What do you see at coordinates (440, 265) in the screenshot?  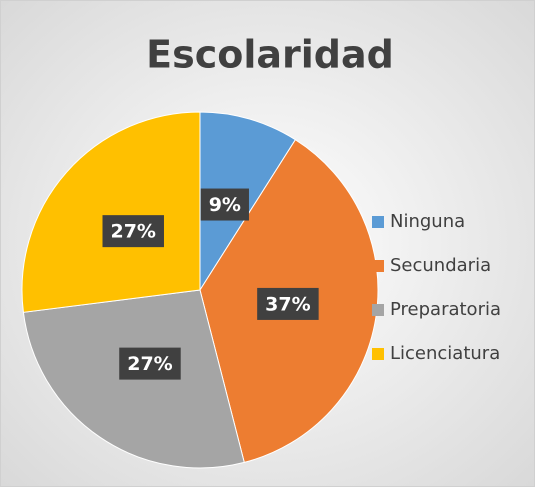 I see `legend-label: Secundaria` at bounding box center [440, 265].